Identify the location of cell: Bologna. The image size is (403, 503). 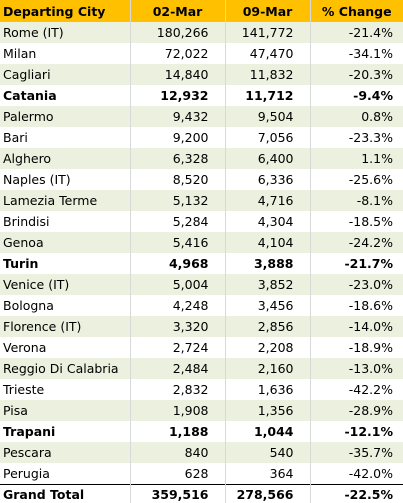
(28, 305).